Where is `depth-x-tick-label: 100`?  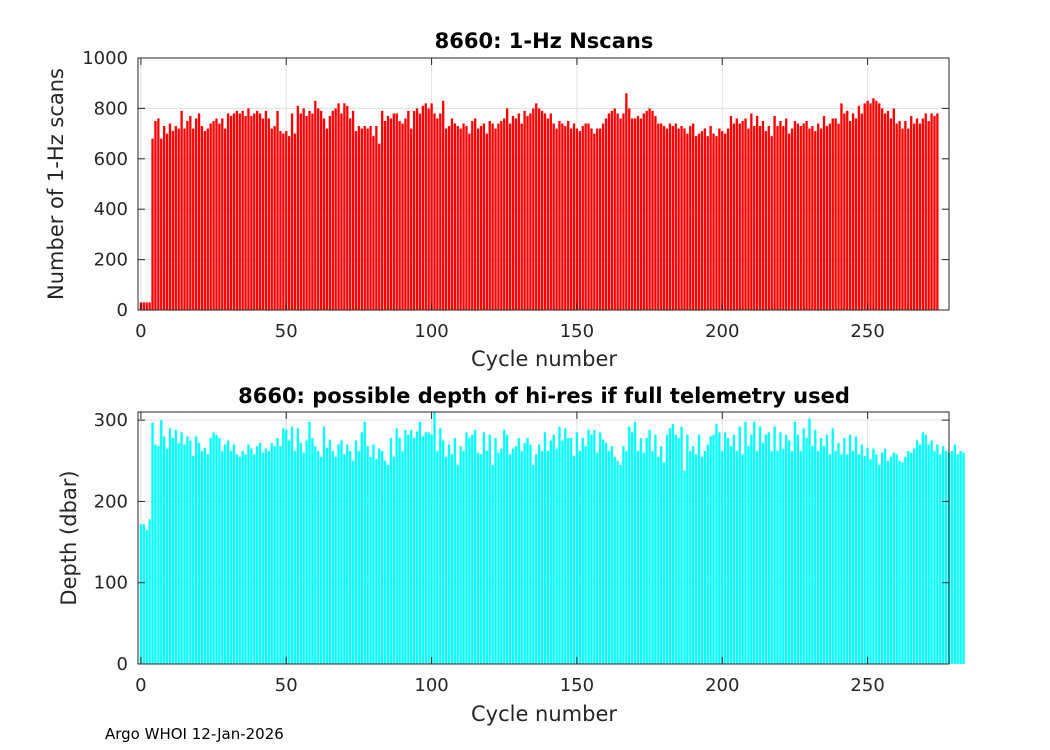 depth-x-tick-label: 100 is located at coordinates (431, 685).